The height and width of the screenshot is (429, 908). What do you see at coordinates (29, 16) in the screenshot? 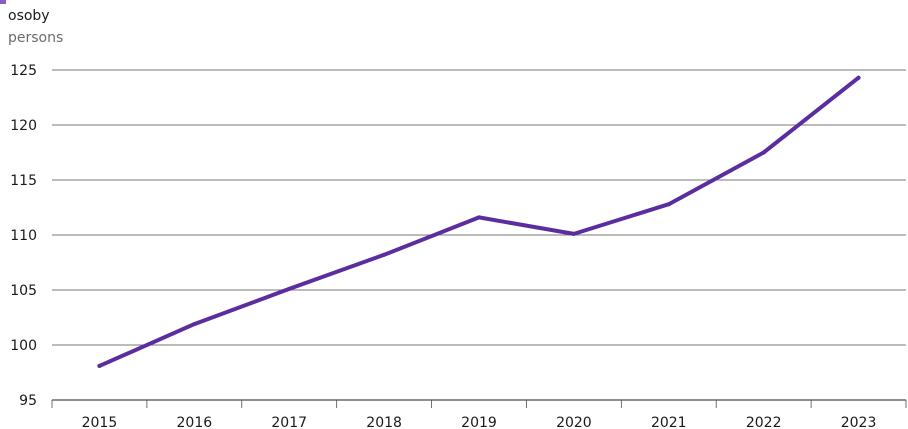
I see `y-unit-label-pl: osoby` at bounding box center [29, 16].